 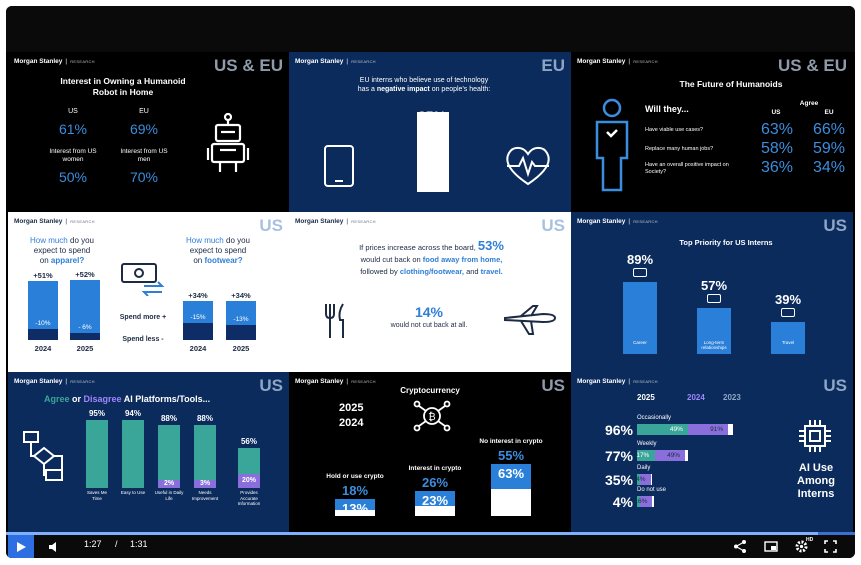 I want to click on spend-less-label: Spend less -, so click(x=143, y=339).